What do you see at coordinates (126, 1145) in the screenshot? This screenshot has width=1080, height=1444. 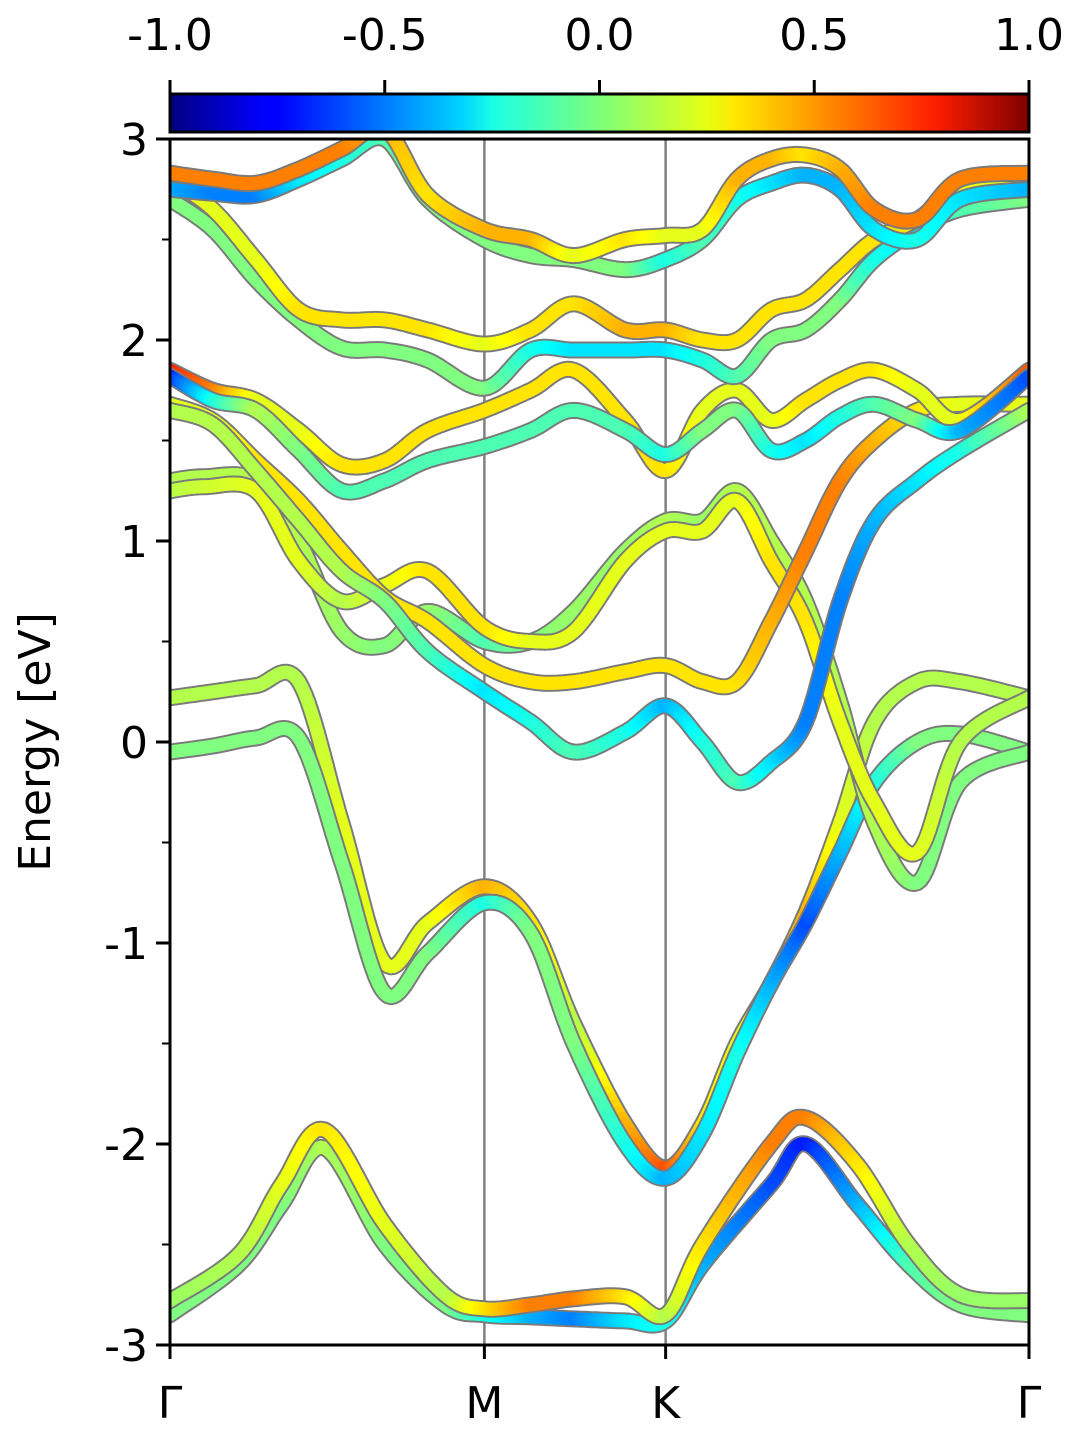 I see `y-tick-label: -2` at bounding box center [126, 1145].